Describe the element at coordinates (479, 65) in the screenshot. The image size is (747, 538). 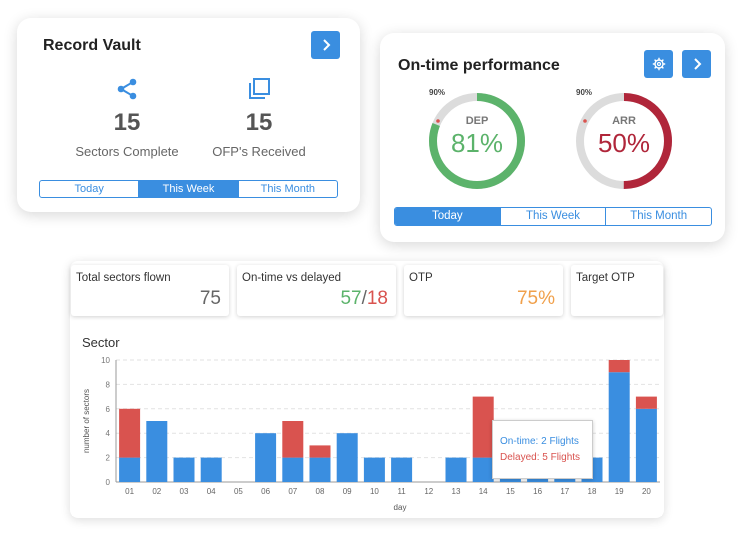
I see `otp-title: On-time performance` at that location.